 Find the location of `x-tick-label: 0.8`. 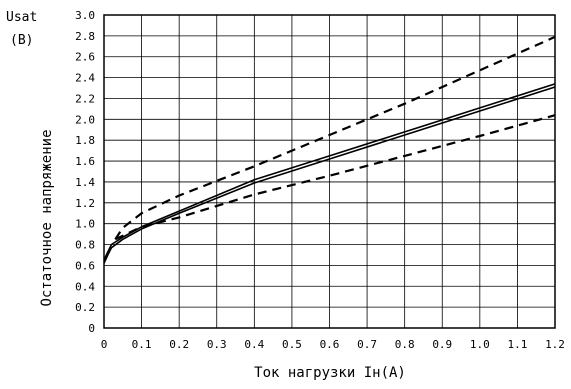

x-tick-label: 0.8 is located at coordinates (405, 344).